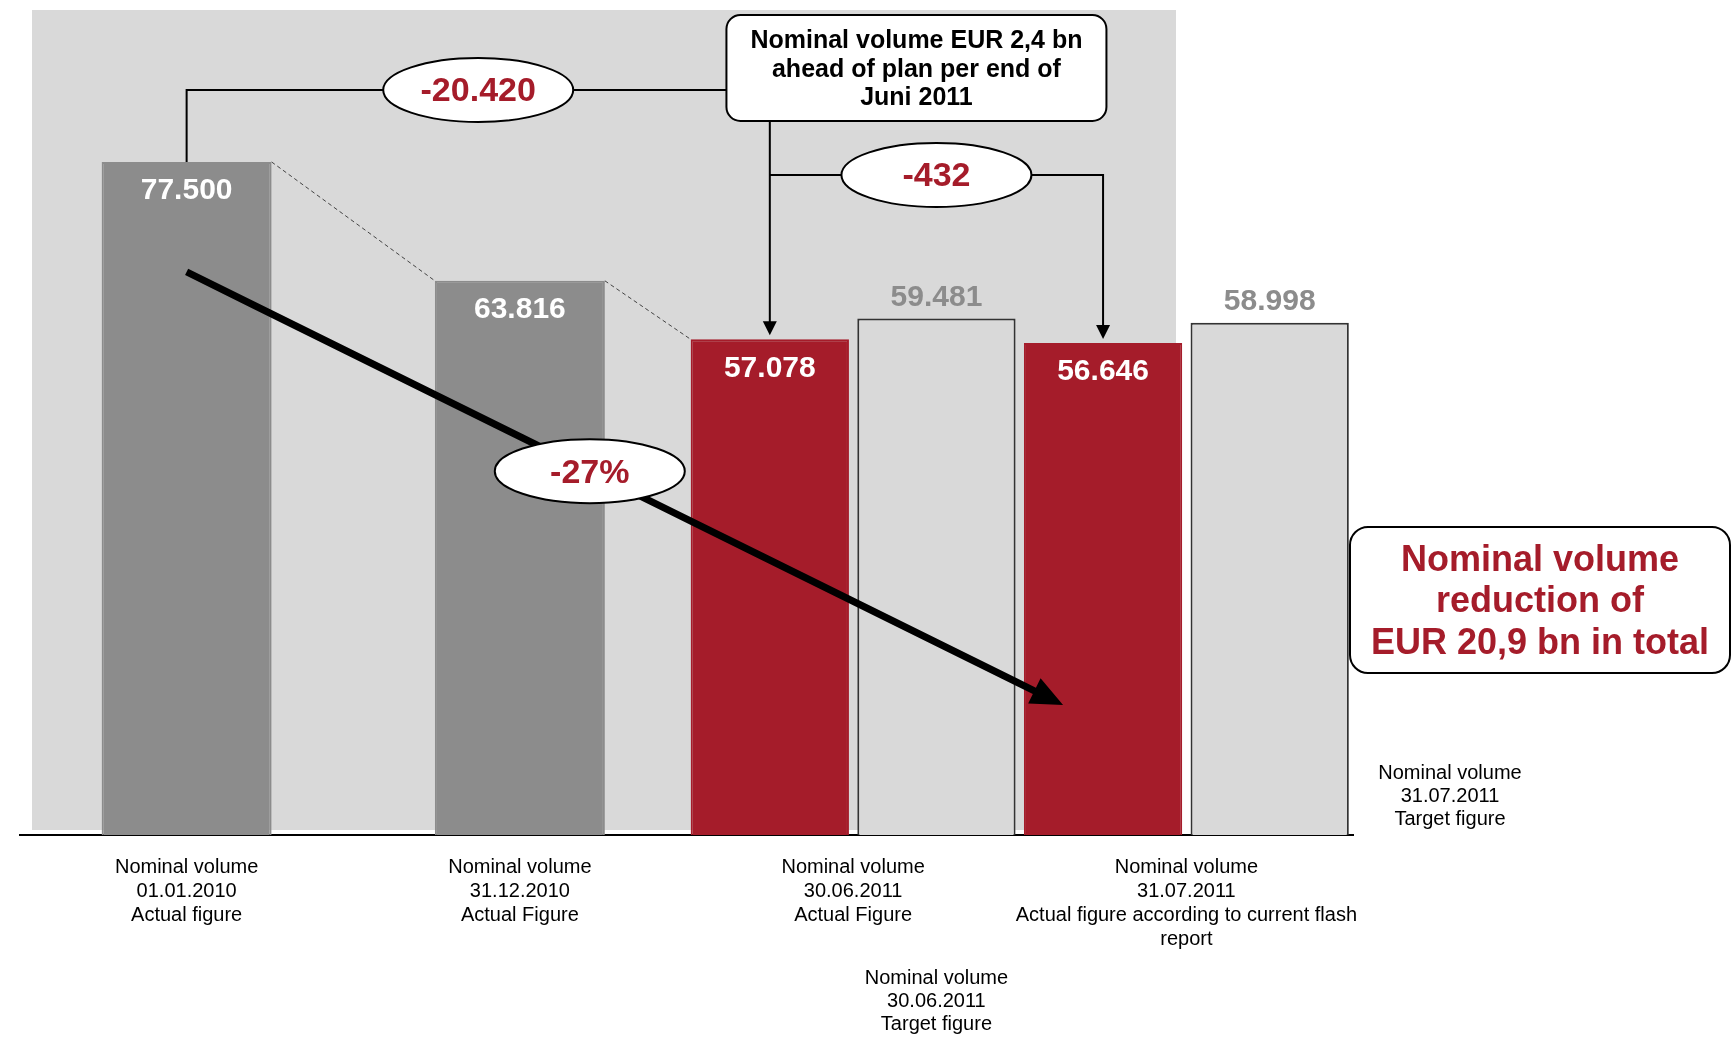 The image size is (1733, 1061). I want to click on data-label: 77.500, so click(186, 189).